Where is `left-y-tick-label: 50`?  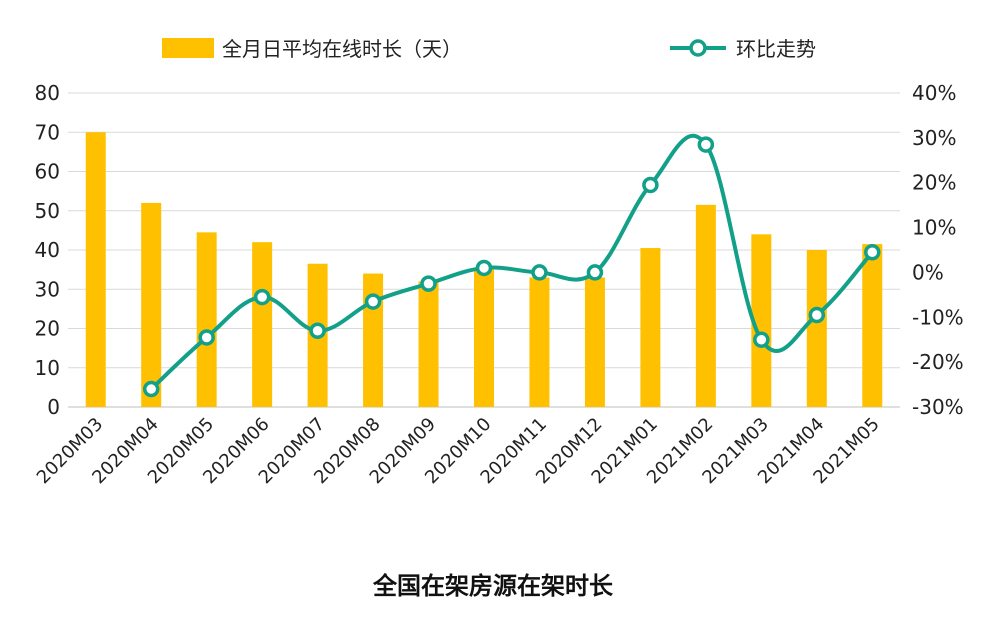 left-y-tick-label: 50 is located at coordinates (47, 211).